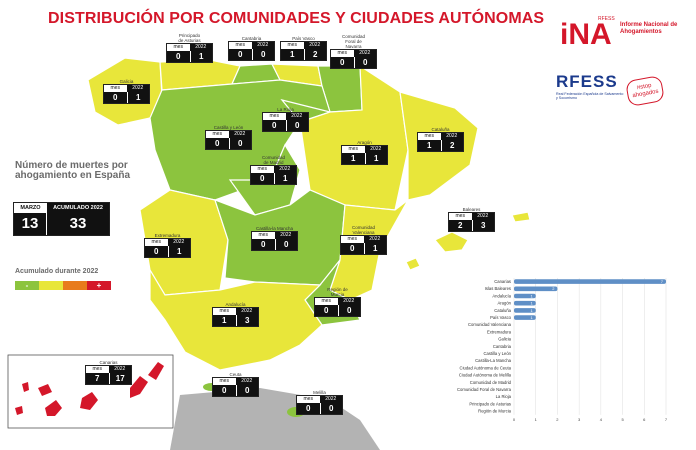 The width and height of the screenshot is (696, 450). What do you see at coordinates (502, 346) in the screenshot?
I see `category-label: Cantabria` at bounding box center [502, 346].